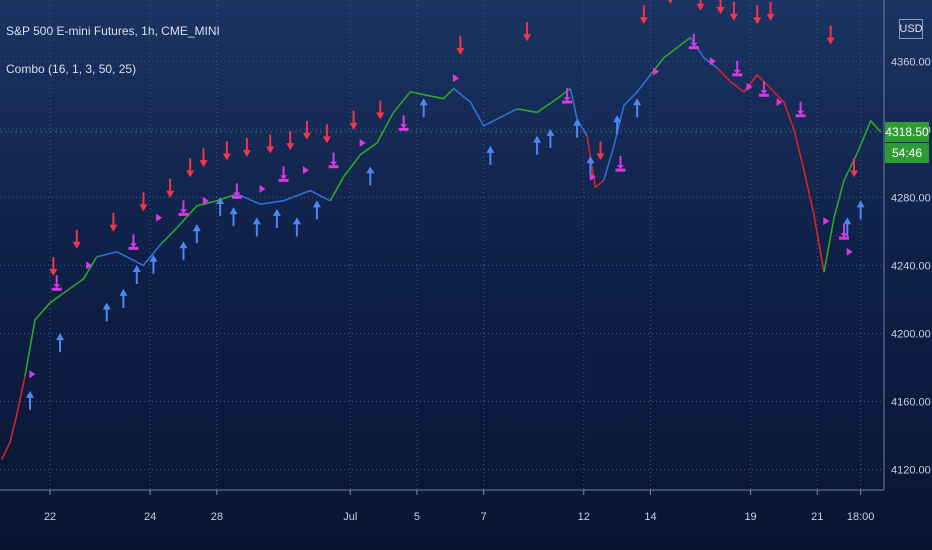 The width and height of the screenshot is (932, 550). What do you see at coordinates (350, 517) in the screenshot?
I see `x-tick-label: Jul` at bounding box center [350, 517].